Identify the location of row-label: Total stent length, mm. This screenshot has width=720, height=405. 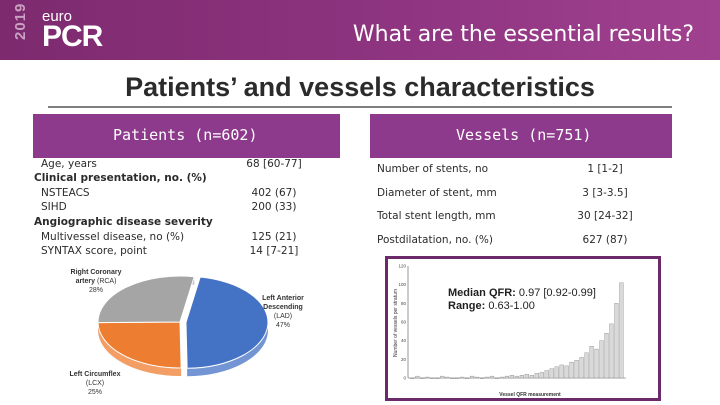
(436, 216).